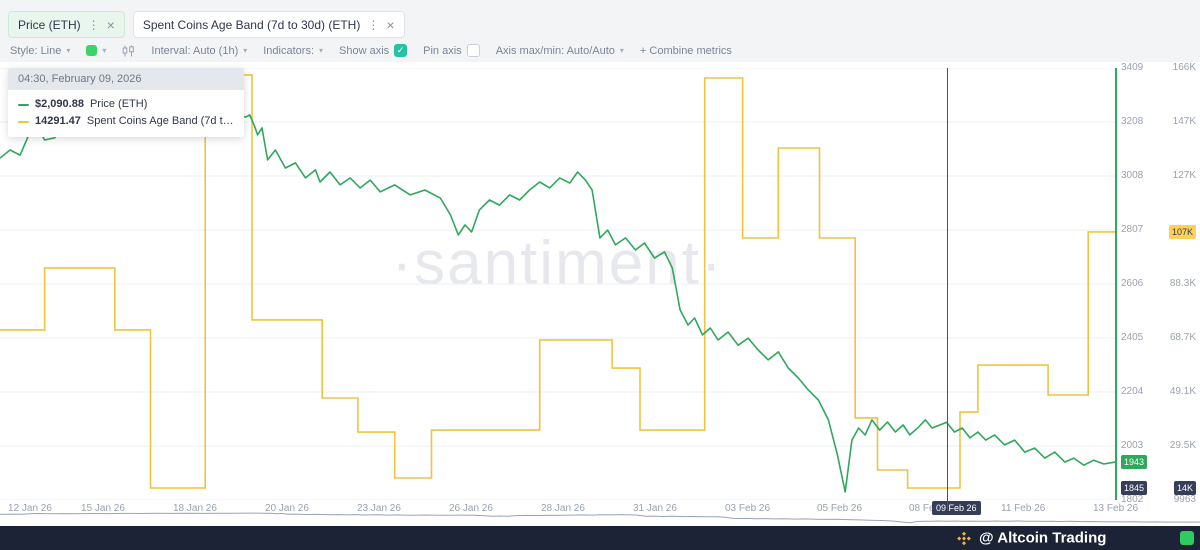 The image size is (1200, 550). What do you see at coordinates (964, 538) in the screenshot?
I see `binance-logo-icon` at bounding box center [964, 538].